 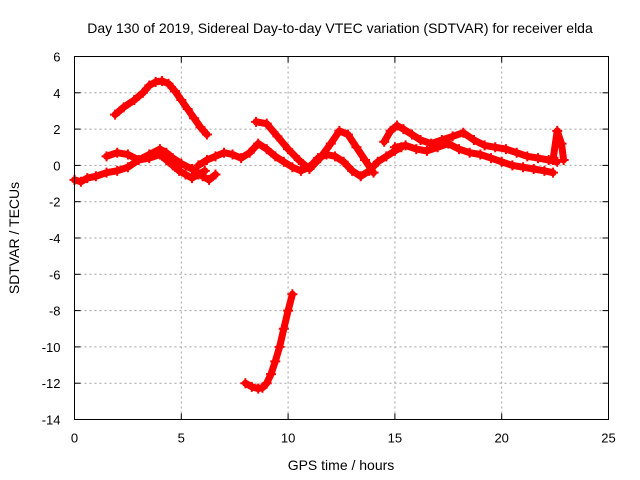 What do you see at coordinates (288, 438) in the screenshot?
I see `x-tick-label: 10` at bounding box center [288, 438].